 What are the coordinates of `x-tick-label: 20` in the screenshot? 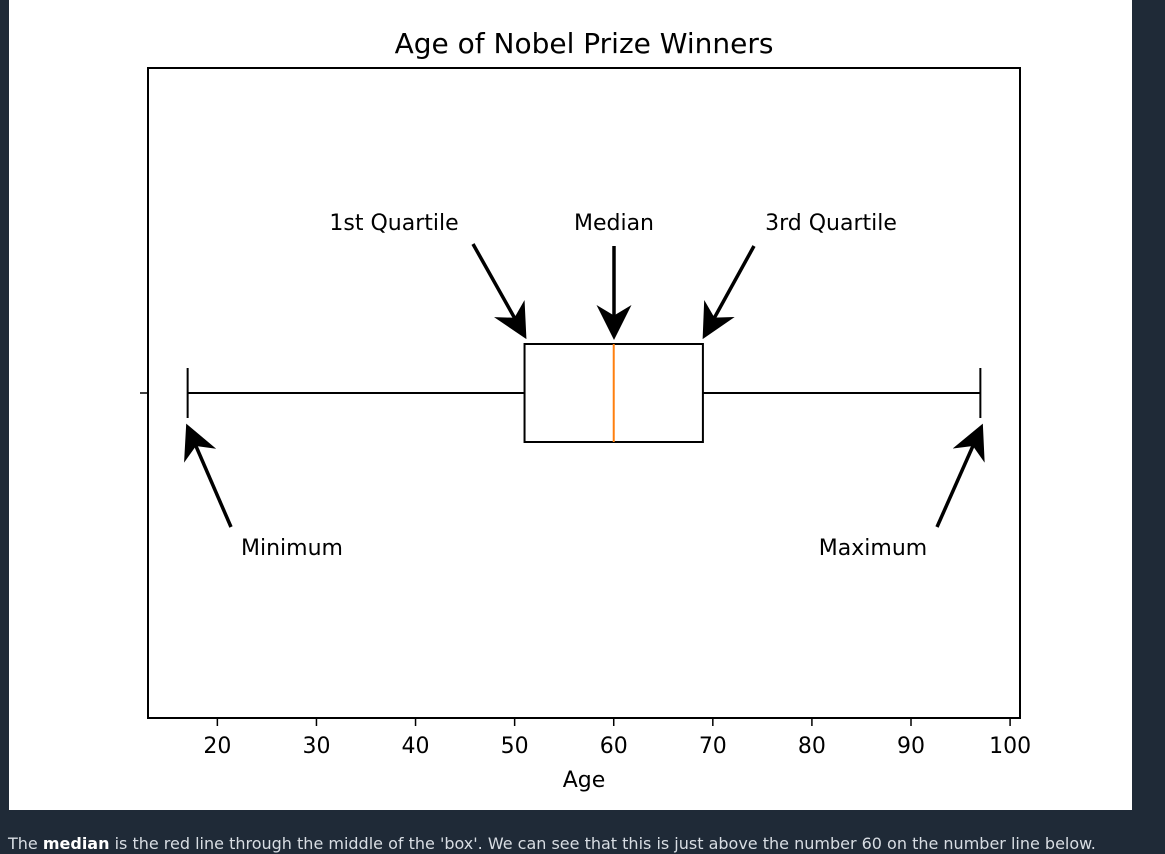 It's located at (217, 746).